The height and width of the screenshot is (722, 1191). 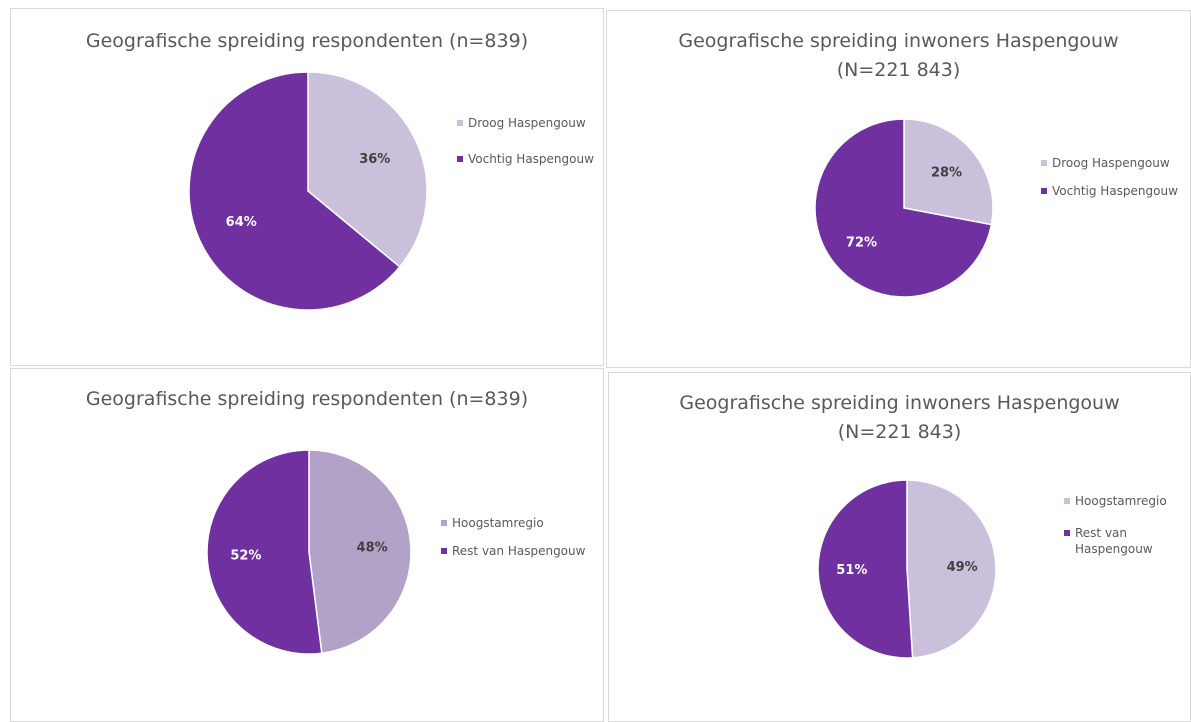 I want to click on pie-chart: 48% 52%, so click(x=309, y=552).